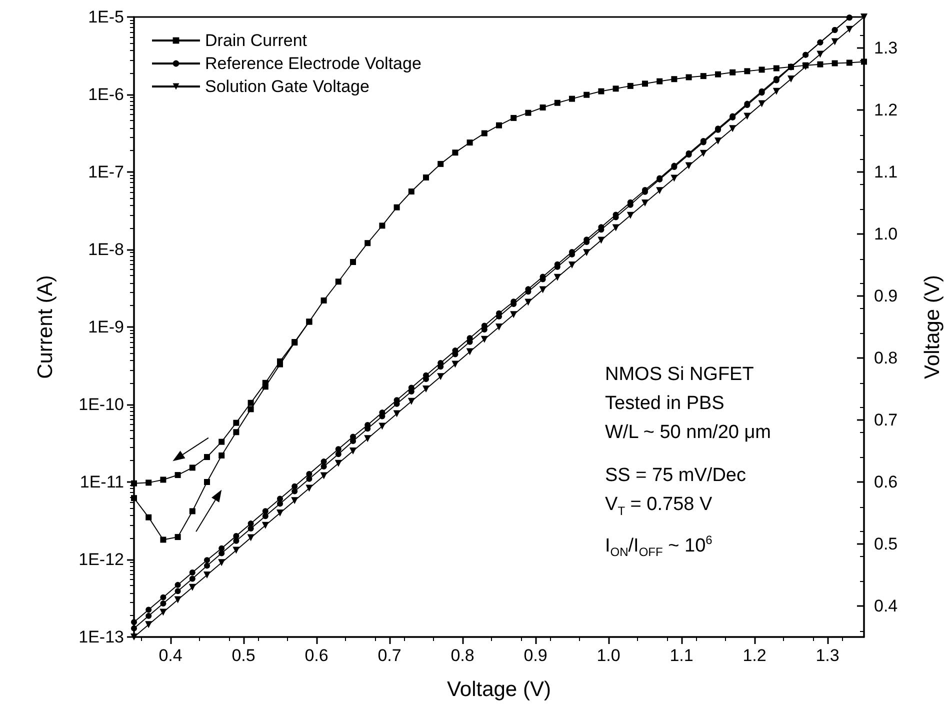 This screenshot has height=728, width=951. Describe the element at coordinates (101, 559) in the screenshot. I see `y-tick-label: 1E-12` at that location.